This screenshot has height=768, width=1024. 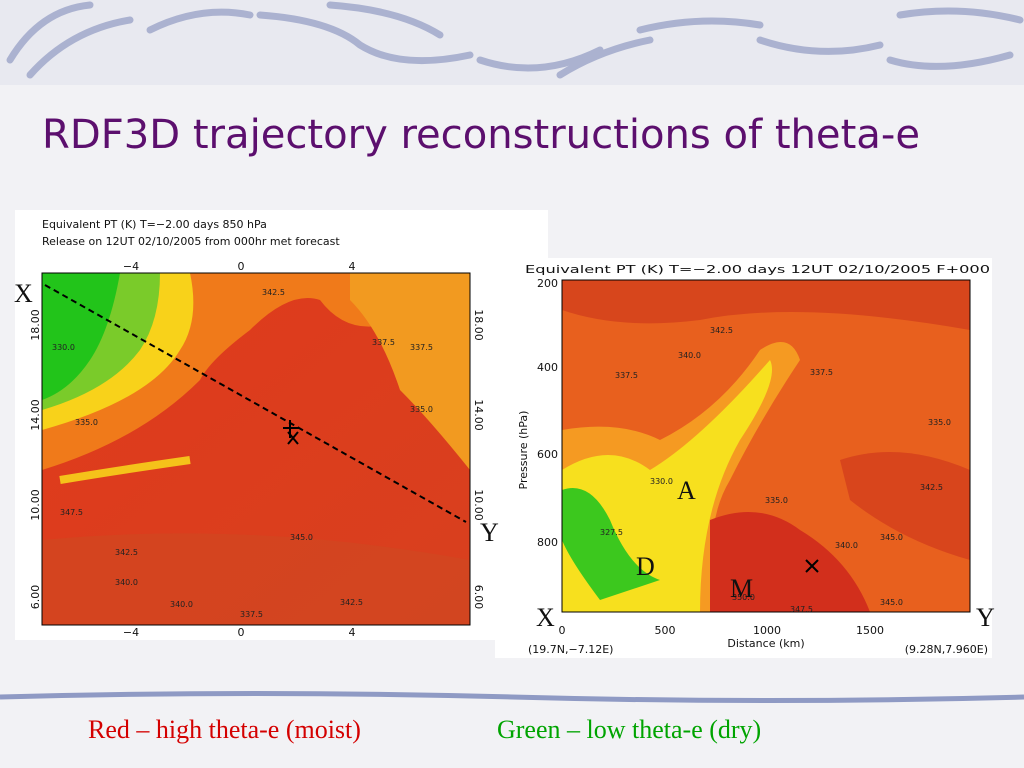 What do you see at coordinates (154, 224) in the screenshot?
I see `left-header: Equivalent PT (K) T=−2.00 days 850 hPa` at bounding box center [154, 224].